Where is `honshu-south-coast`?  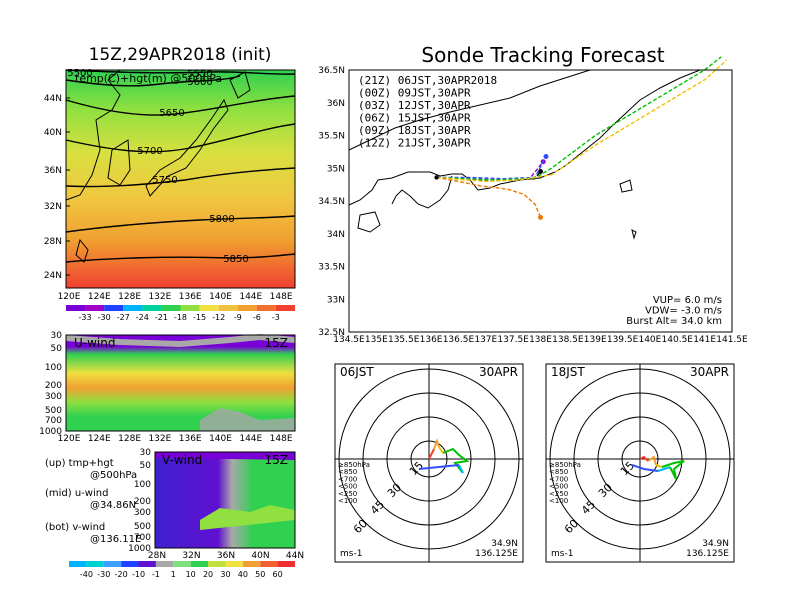
honshu-south-coast is located at coordinates (524, 137).